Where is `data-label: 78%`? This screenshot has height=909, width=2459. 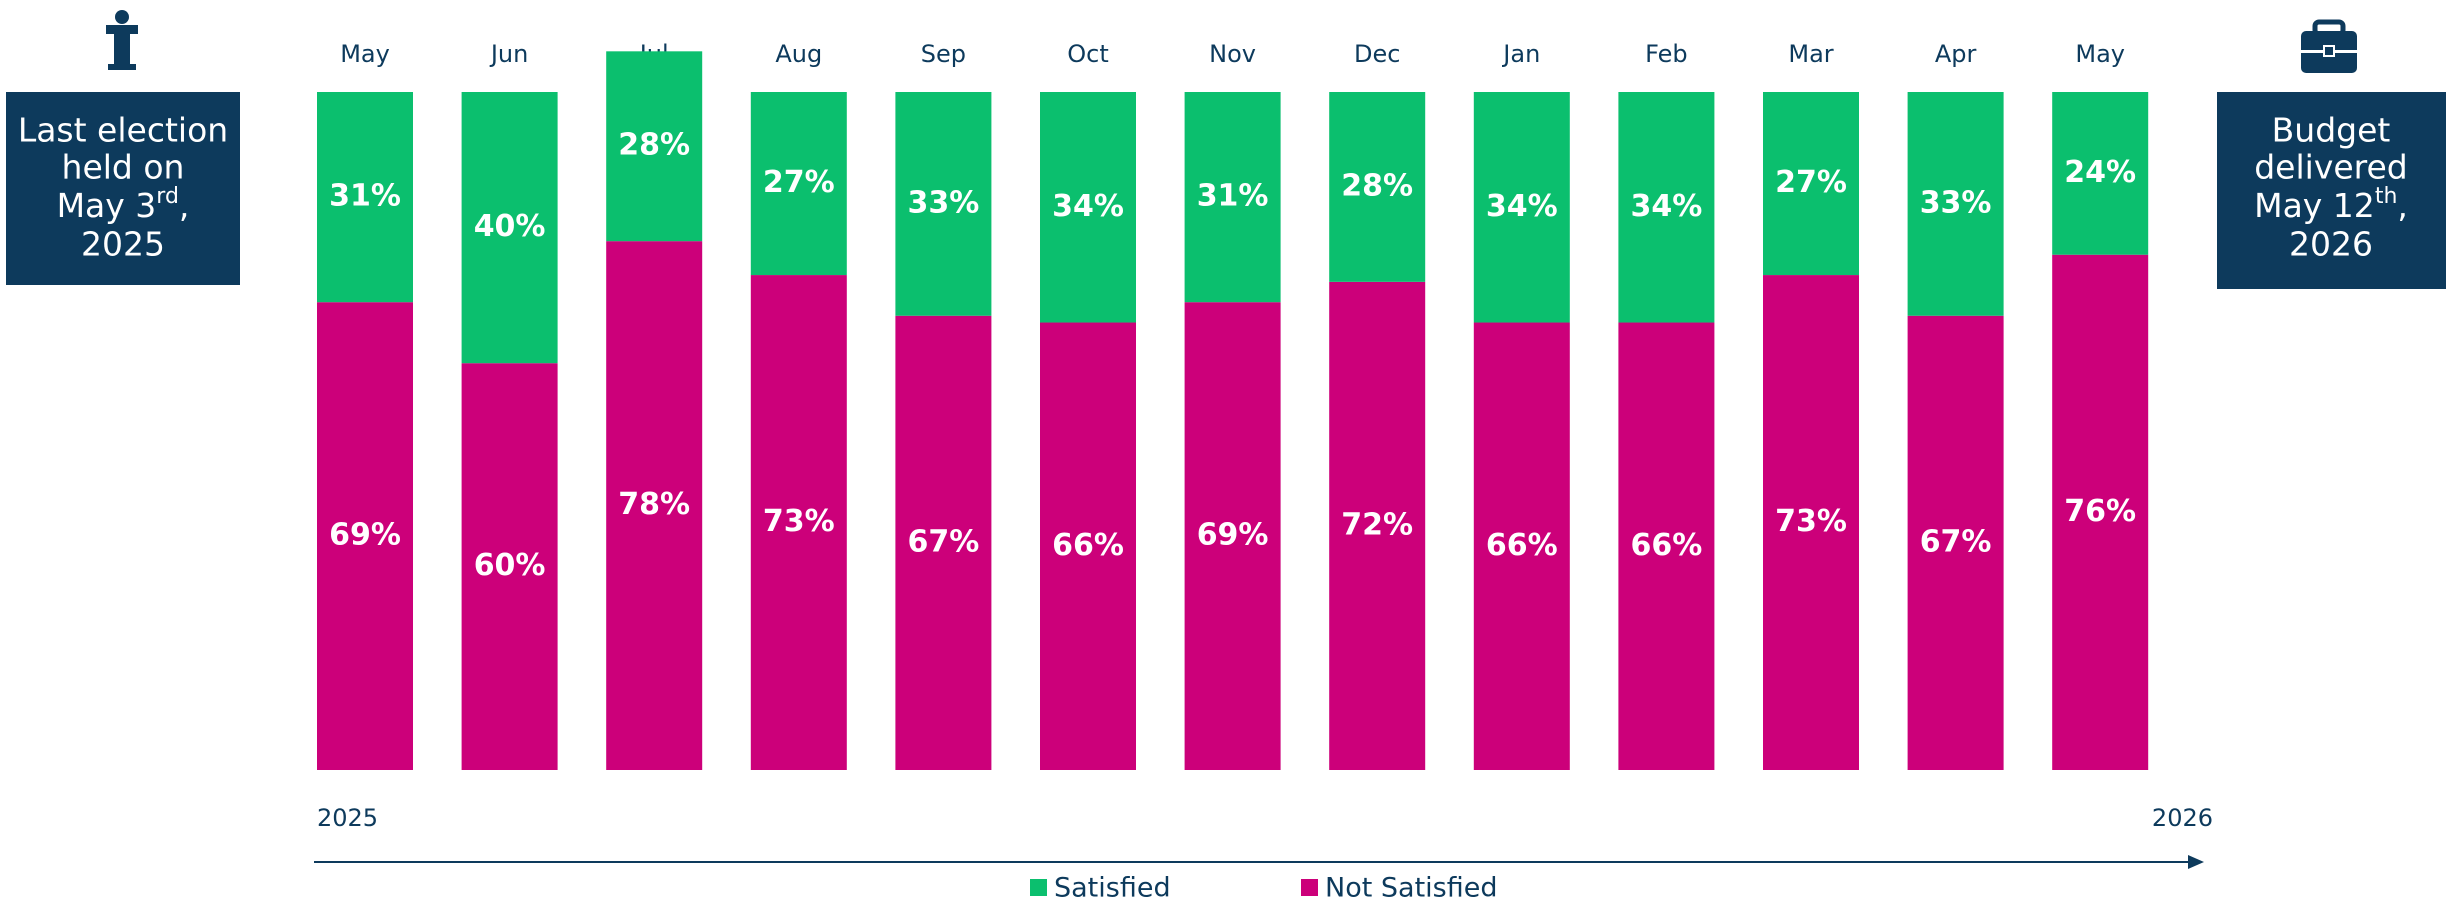 data-label: 78% is located at coordinates (654, 504).